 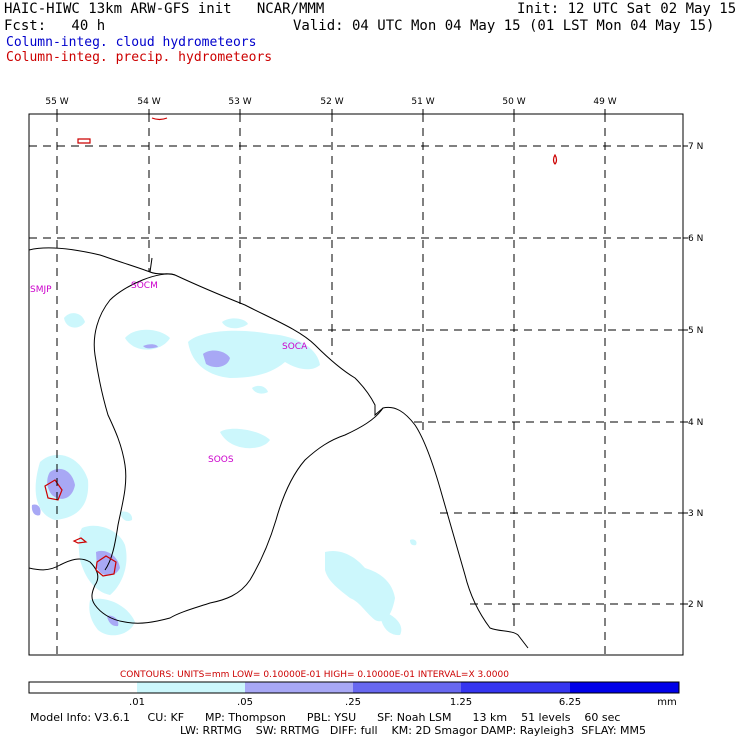 What do you see at coordinates (221, 460) in the screenshot?
I see `station-label-soos: SOOS` at bounding box center [221, 460].